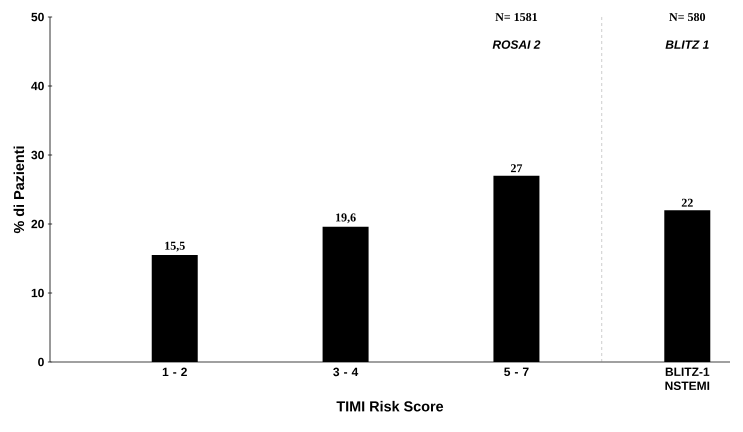 Image resolution: width=743 pixels, height=432 pixels. What do you see at coordinates (345, 372) in the screenshot?
I see `x-tick-label: 3 - 4` at bounding box center [345, 372].